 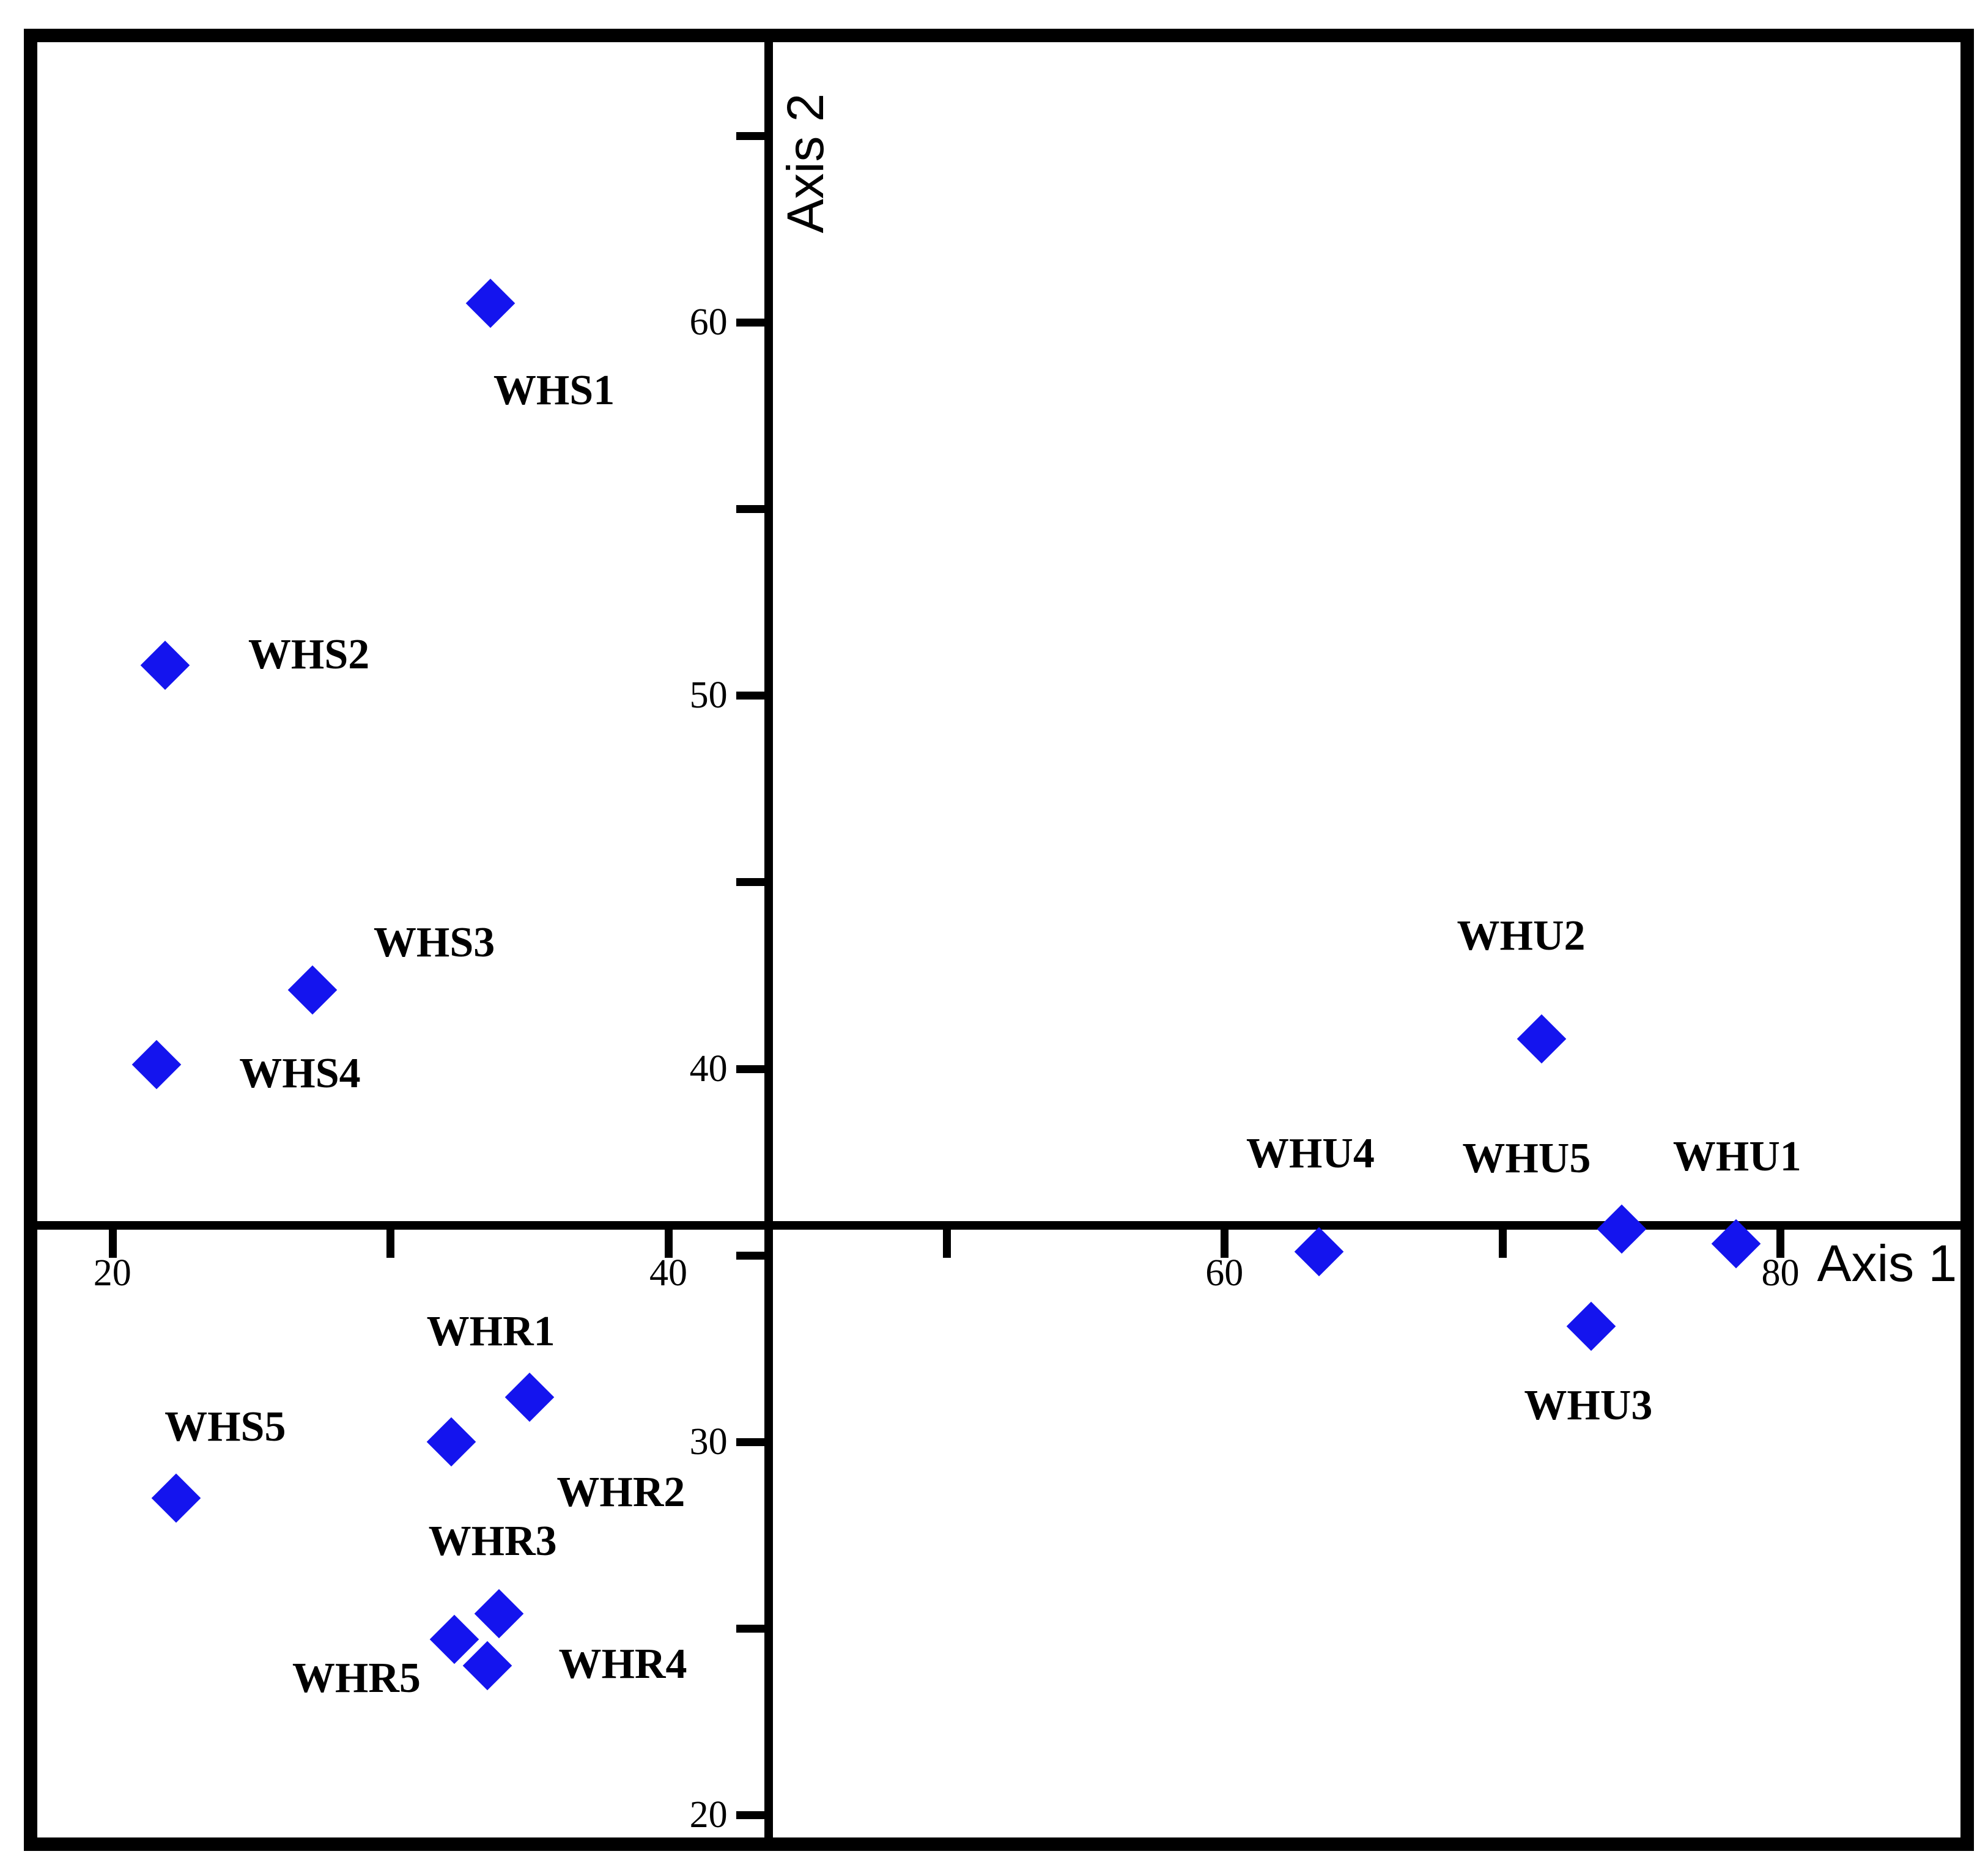 What do you see at coordinates (1781, 1273) in the screenshot?
I see `x-tick-label: 80` at bounding box center [1781, 1273].